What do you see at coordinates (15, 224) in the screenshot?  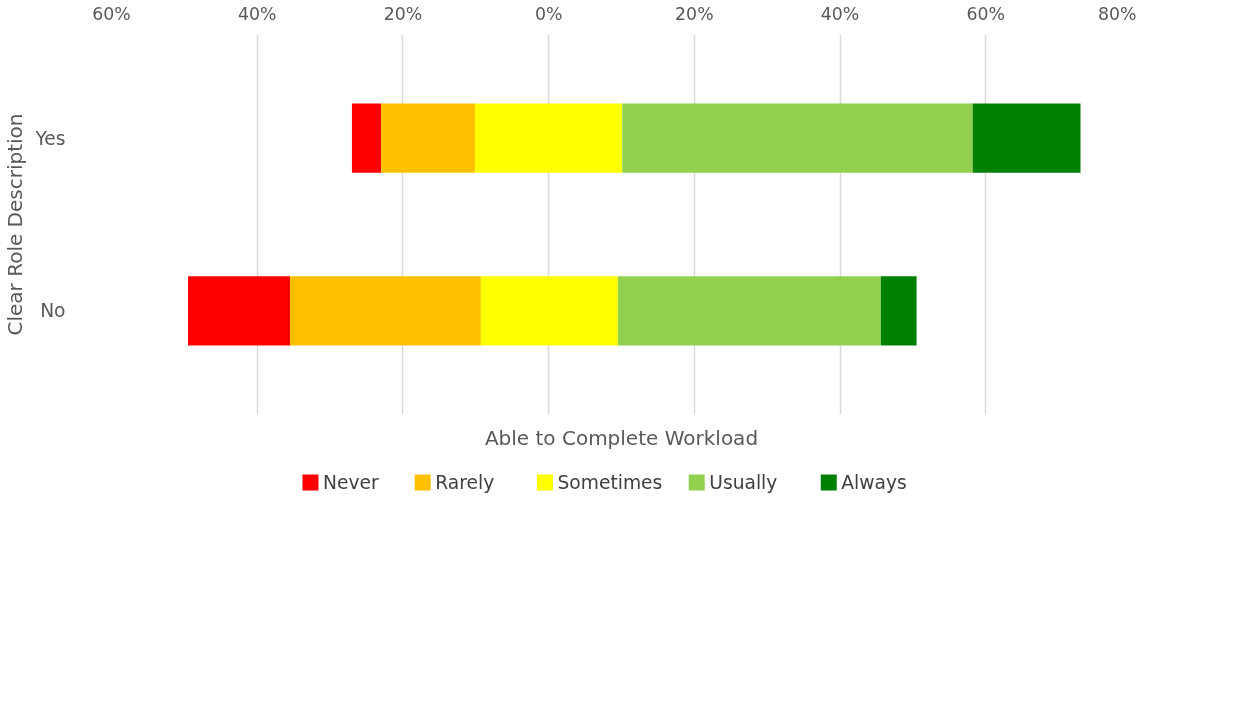 I see `y-axis-title: Clear Role Description` at bounding box center [15, 224].